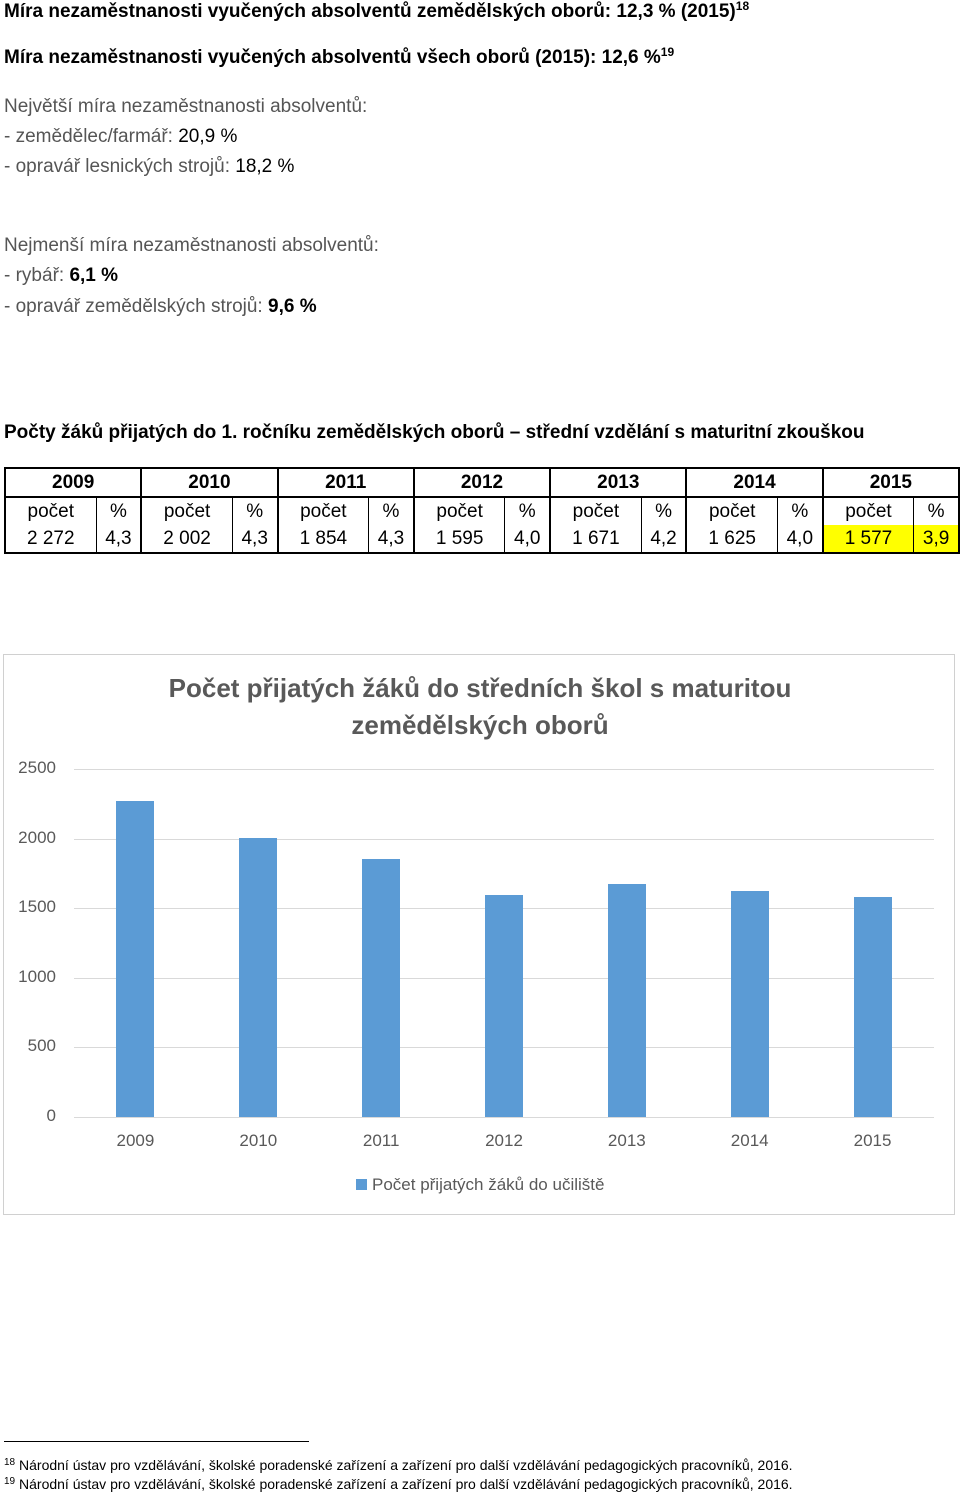 The image size is (960, 1497). Describe the element at coordinates (890, 482) in the screenshot. I see `year-cell: 2015` at that location.